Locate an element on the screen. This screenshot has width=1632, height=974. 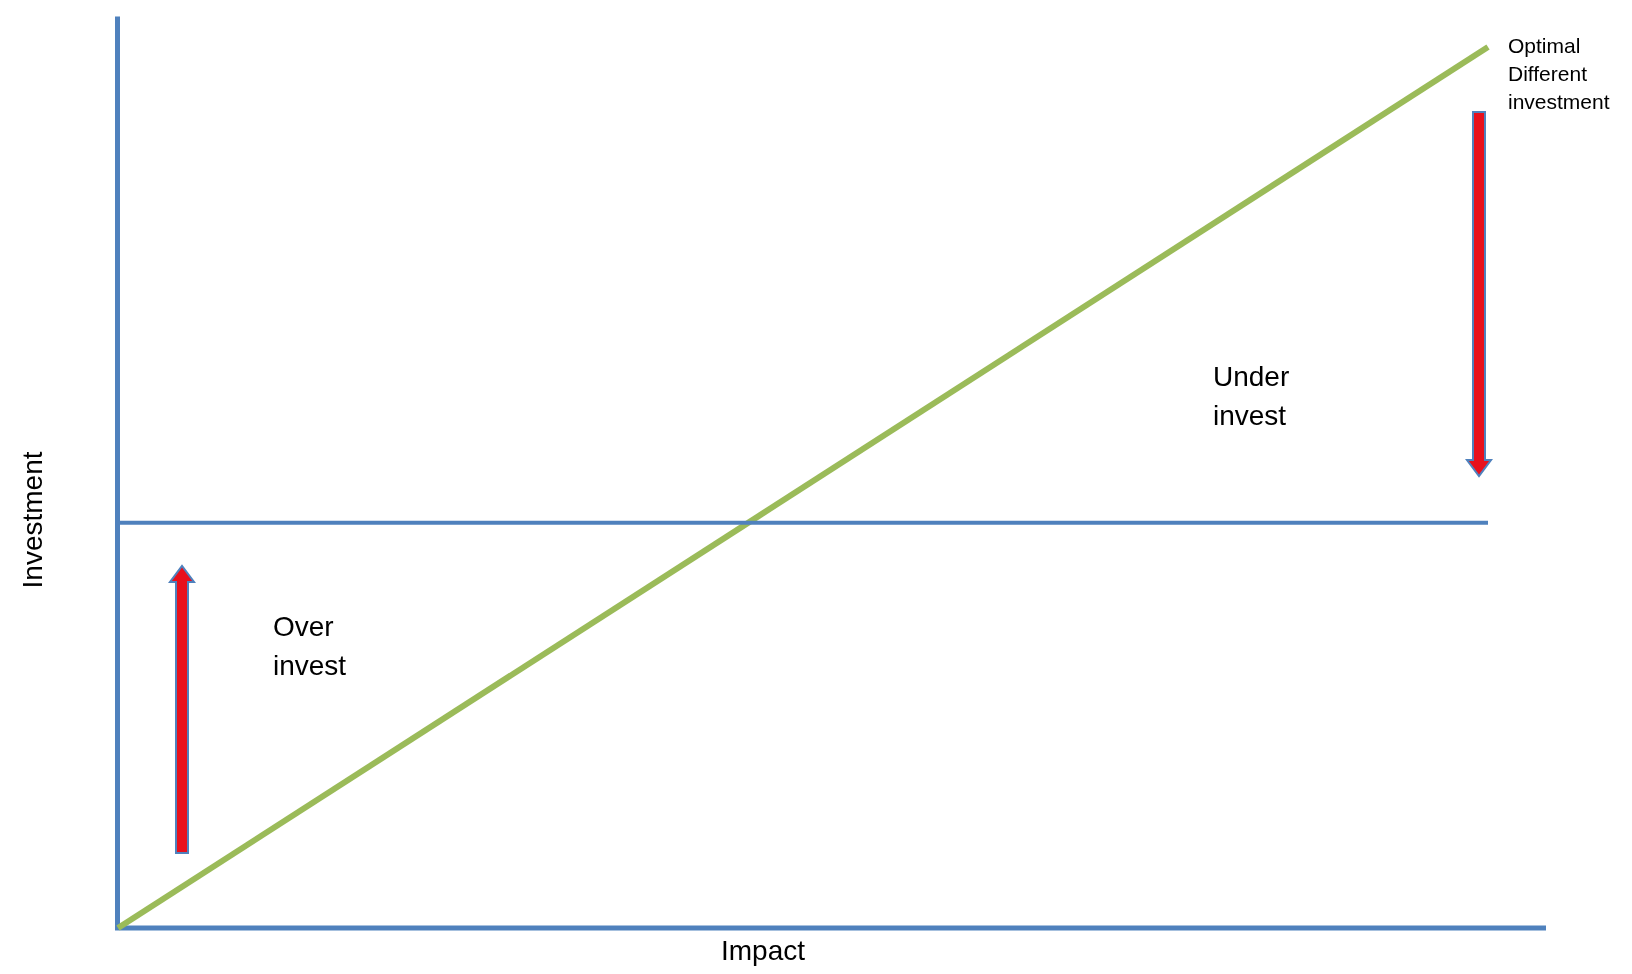
y-axis-title: Investment is located at coordinates (32, 520).